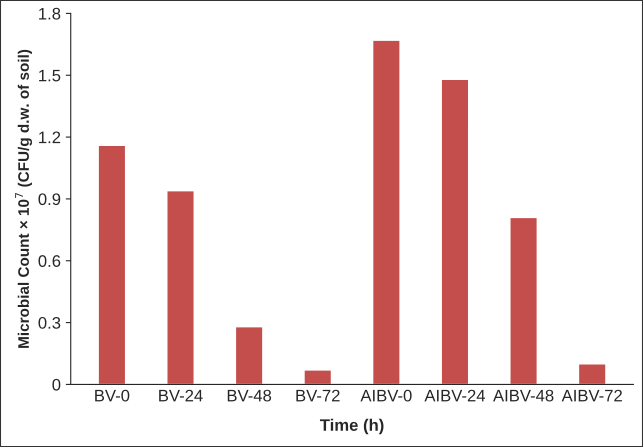 This screenshot has width=643, height=447. Describe the element at coordinates (49, 76) in the screenshot. I see `y-tick-label: 1.5` at that location.